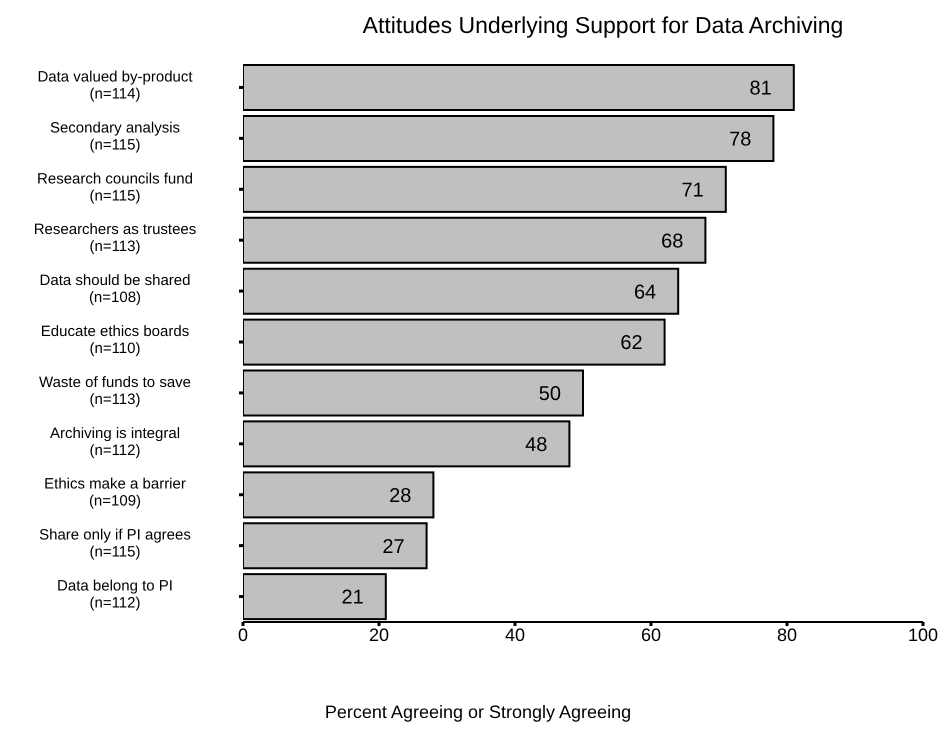 The image size is (948, 751). What do you see at coordinates (379, 634) in the screenshot?
I see `x-tick-label: 20` at bounding box center [379, 634].